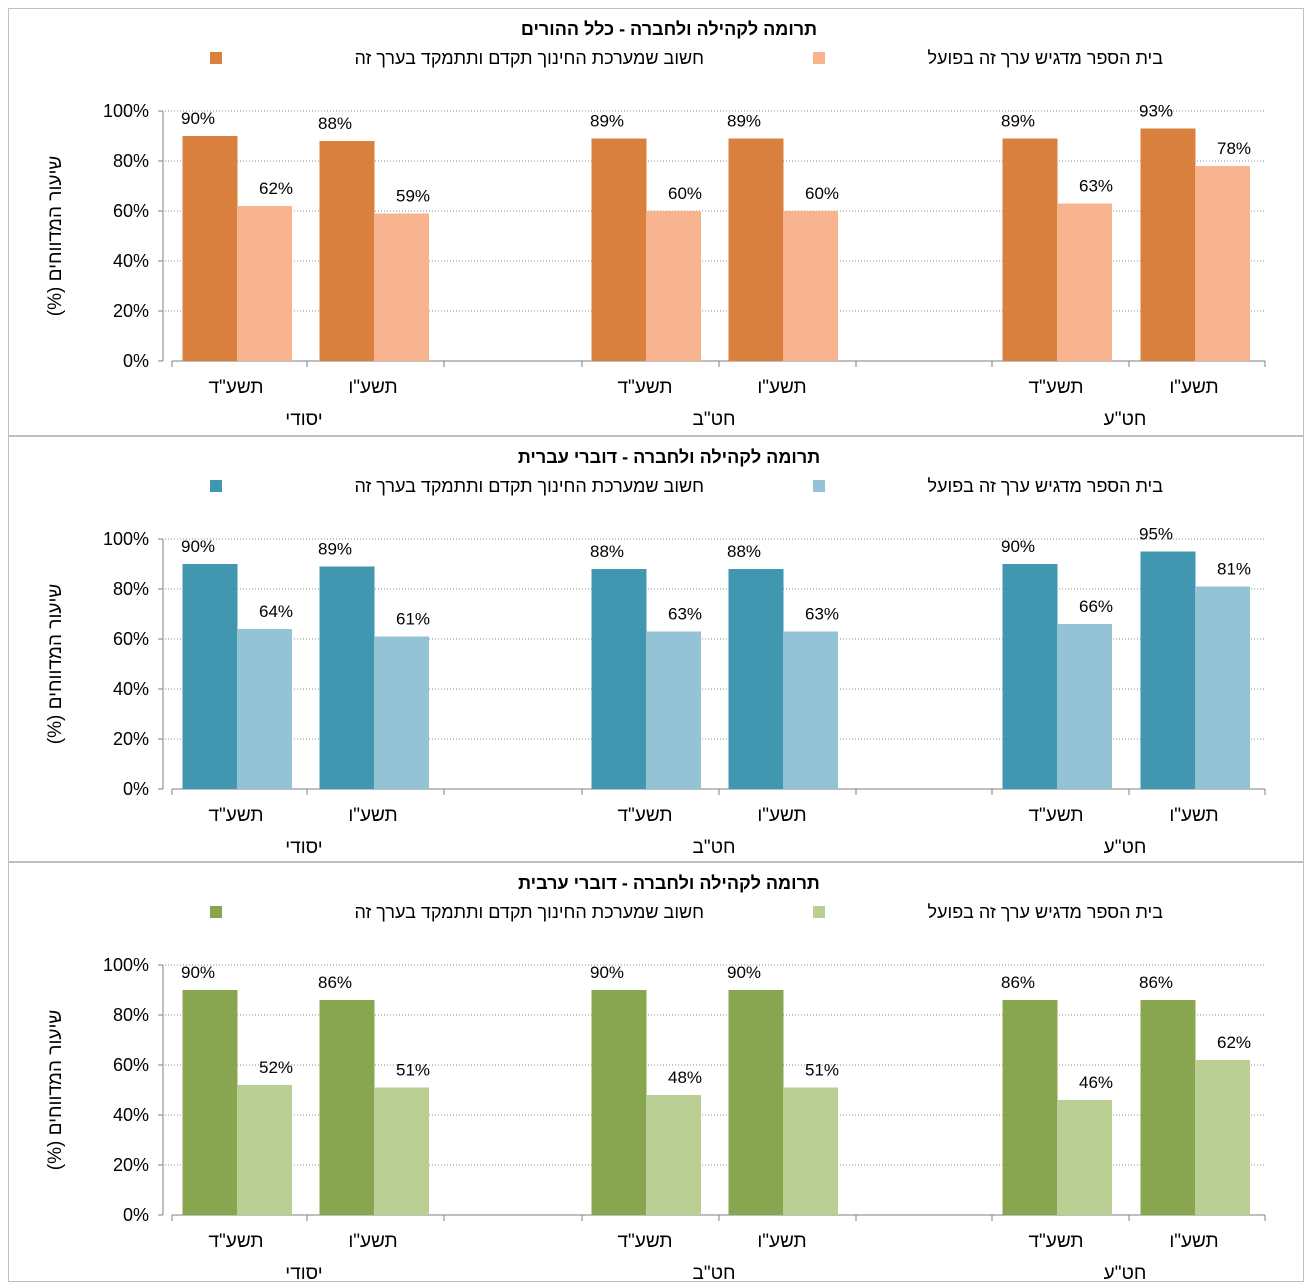 The height and width of the screenshot is (1283, 1304). Describe the element at coordinates (276, 1067) in the screenshot. I see `data-label: 52%` at that location.